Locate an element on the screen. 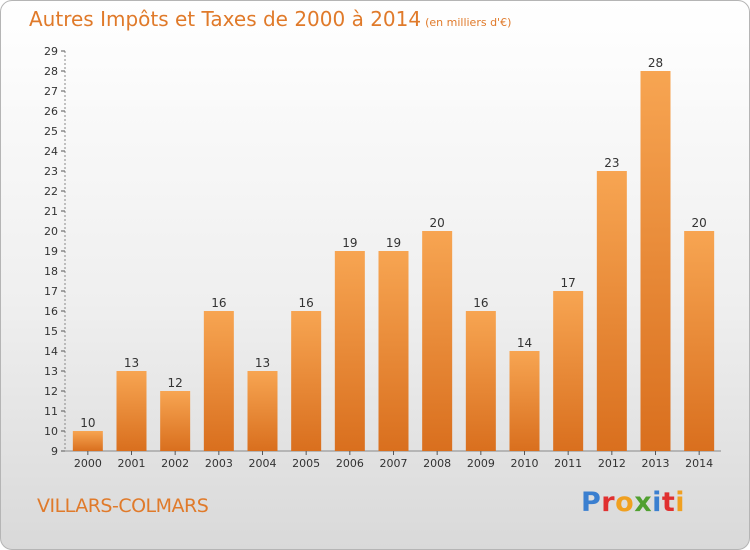 Image resolution: width=750 pixels, height=550 pixels. y-tick-label: 24 is located at coordinates (51, 151).